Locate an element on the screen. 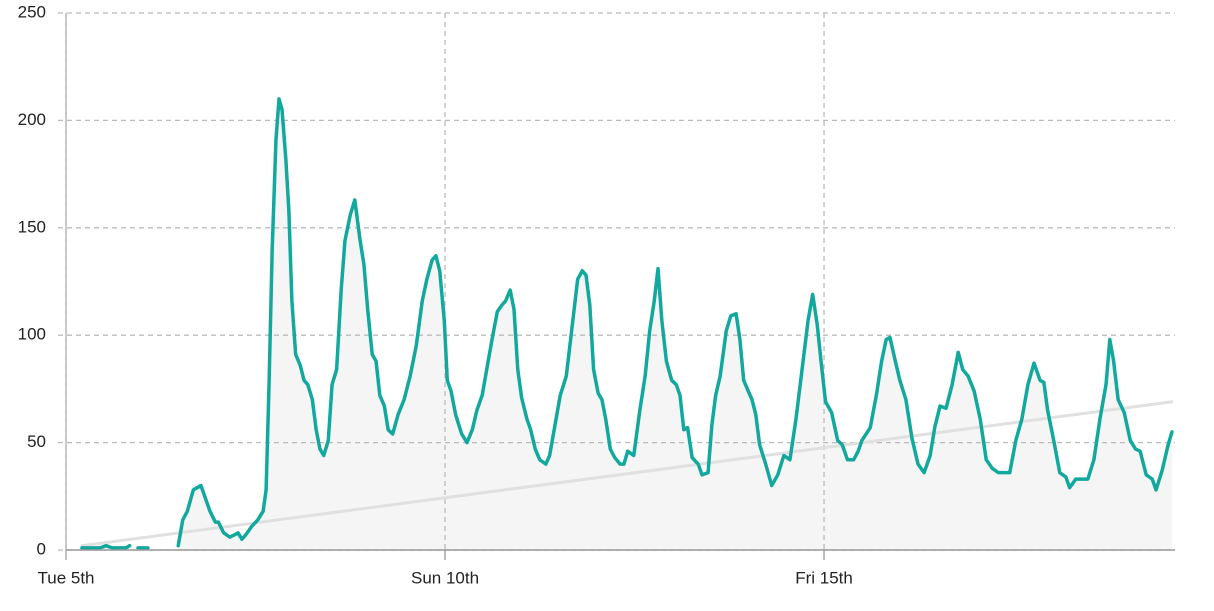  y-tick-label: 150 is located at coordinates (32, 226).